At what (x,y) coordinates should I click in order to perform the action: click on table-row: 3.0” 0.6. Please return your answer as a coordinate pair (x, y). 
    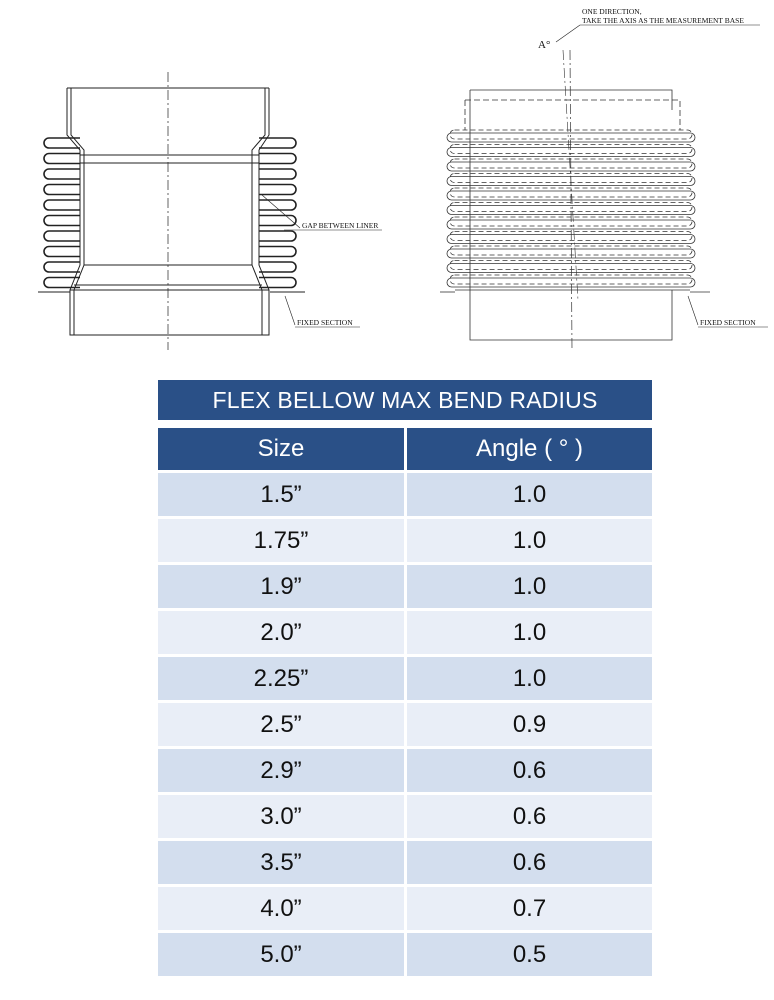
    Looking at the image, I should click on (405, 816).